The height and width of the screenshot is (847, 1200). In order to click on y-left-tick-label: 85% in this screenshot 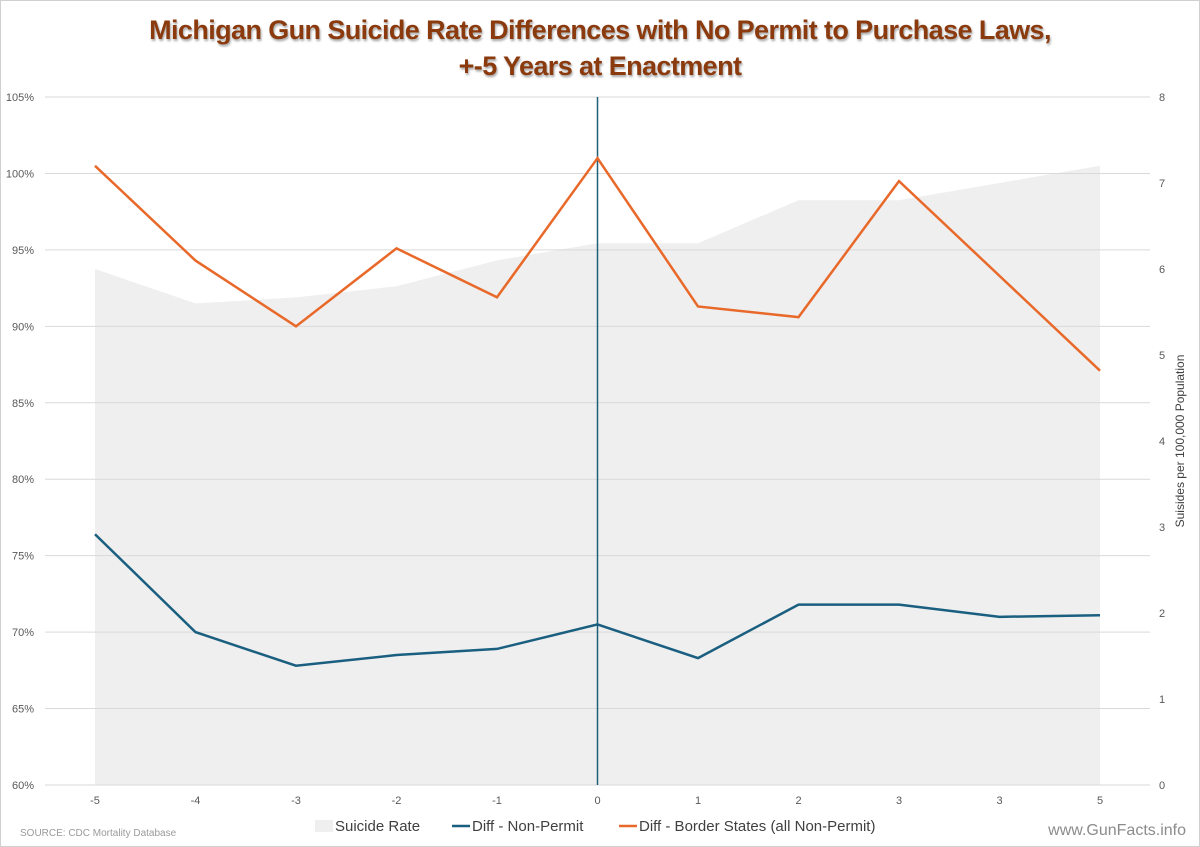, I will do `click(23, 404)`.